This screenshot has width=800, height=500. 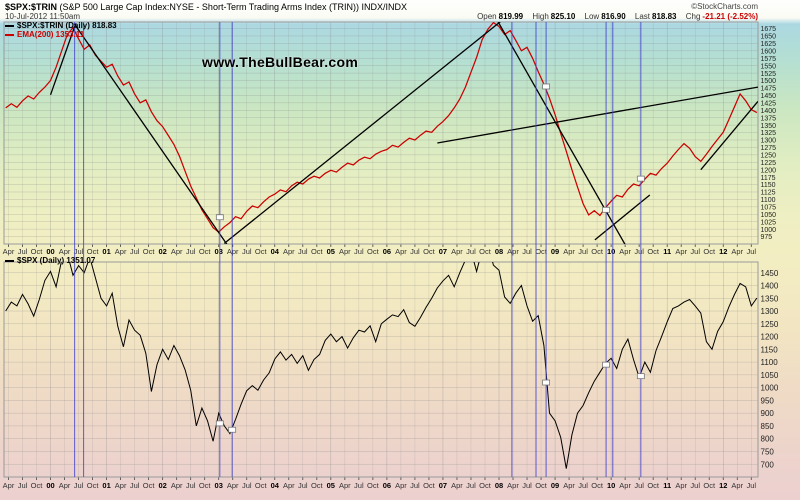 What do you see at coordinates (769, 96) in the screenshot?
I see `y-axis-label: 1450` at bounding box center [769, 96].